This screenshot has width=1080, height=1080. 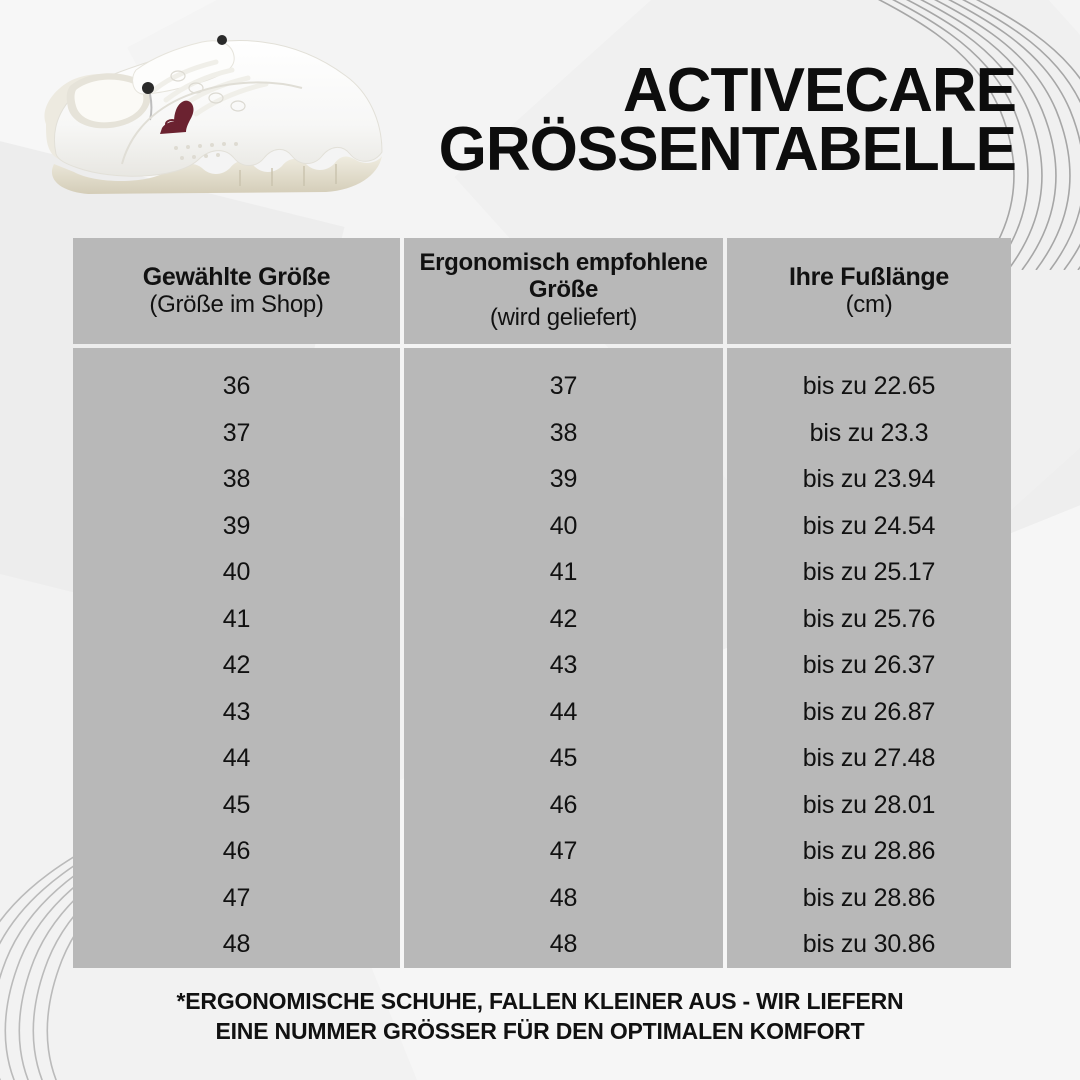 I want to click on column-header-foot-length: Ihre Fußlänge (cm), so click(x=869, y=291).